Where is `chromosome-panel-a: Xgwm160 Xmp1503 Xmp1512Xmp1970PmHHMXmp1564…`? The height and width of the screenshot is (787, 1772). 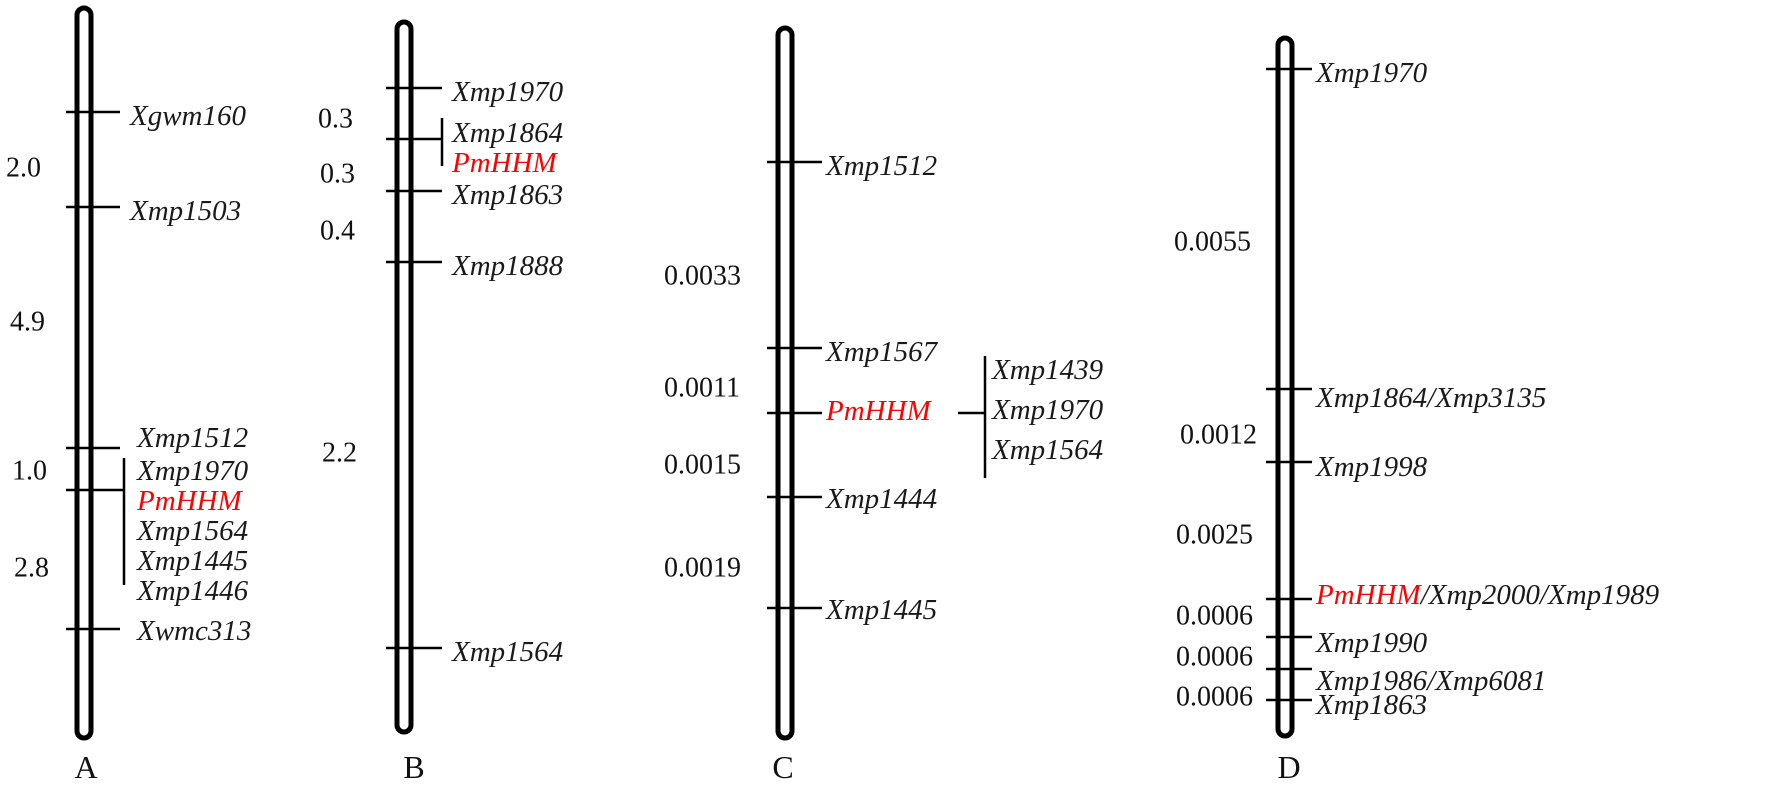
chromosome-panel-a: Xgwm160 Xmp1503 Xmp1512Xmp1970PmHHMXmp1564… is located at coordinates (128, 395).